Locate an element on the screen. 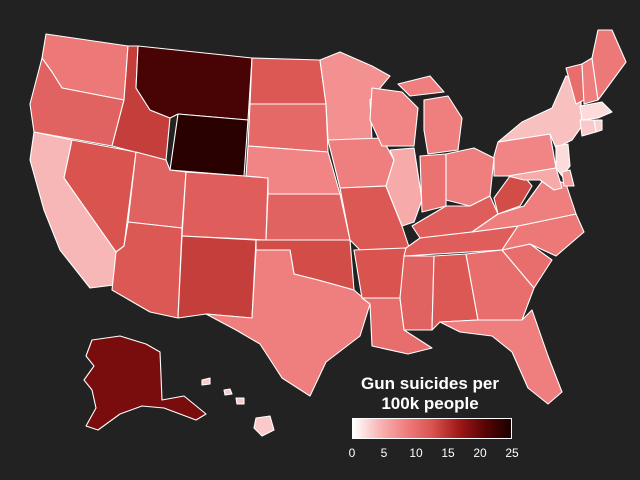  state-montana is located at coordinates (194, 83).